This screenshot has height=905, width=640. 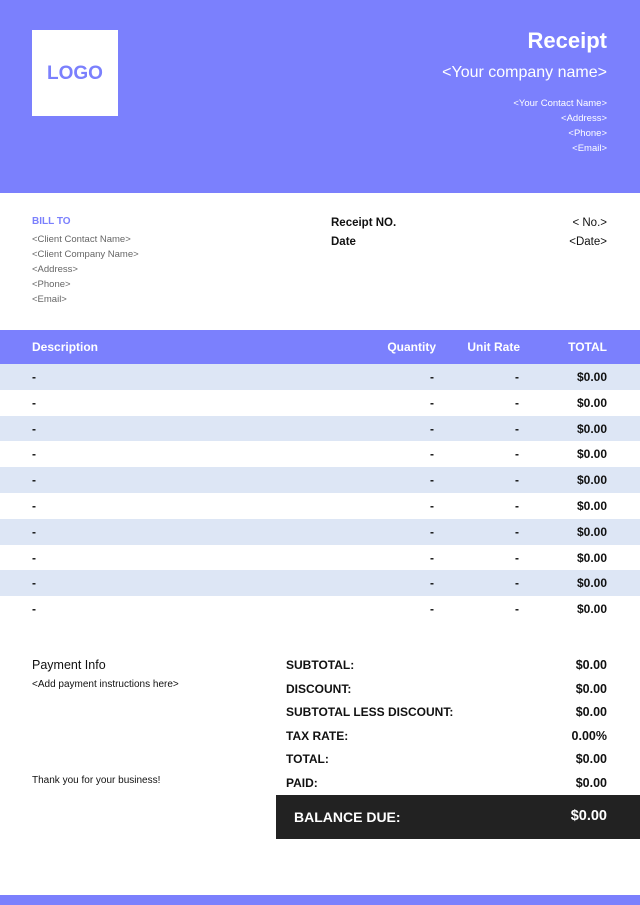 I want to click on info-value: < No.>, so click(x=589, y=223).